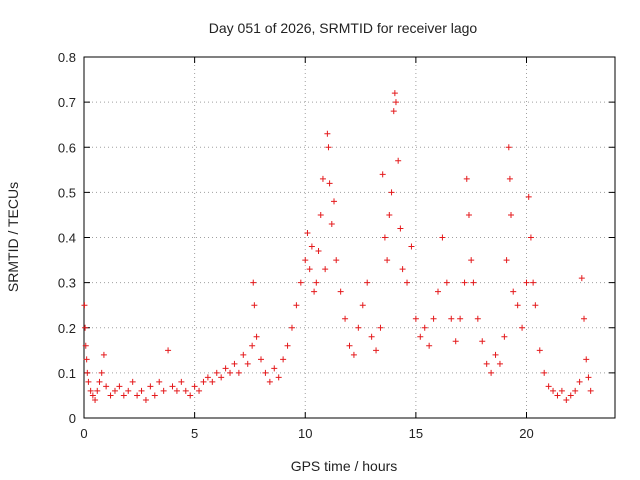 This screenshot has height=480, width=640. What do you see at coordinates (67, 57) in the screenshot?
I see `y-tick-label: 0.8` at bounding box center [67, 57].